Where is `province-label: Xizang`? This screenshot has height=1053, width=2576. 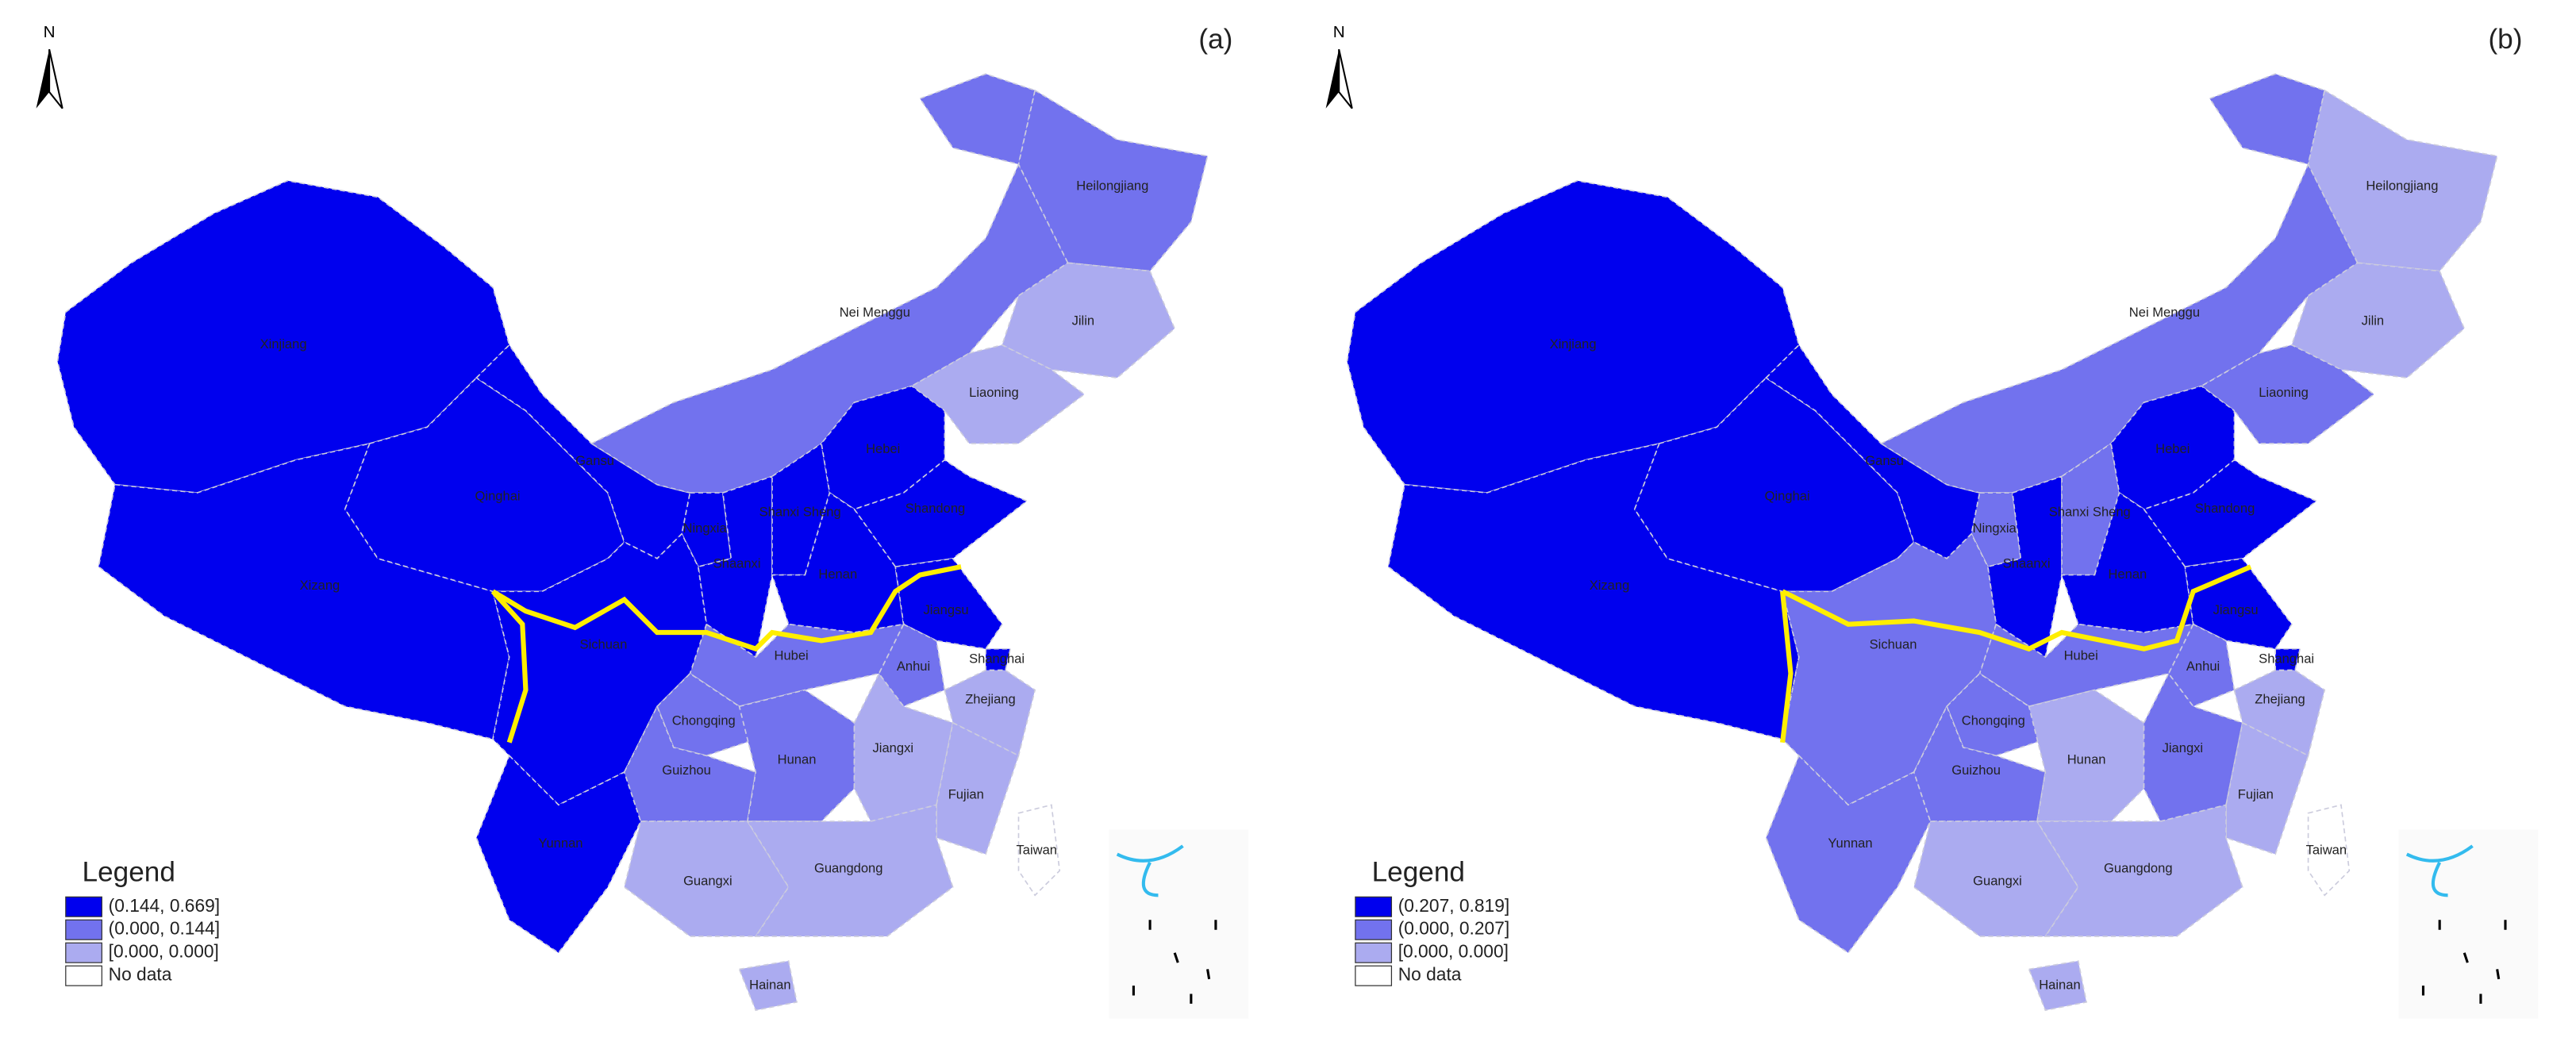
province-label: Xizang is located at coordinates (1610, 585).